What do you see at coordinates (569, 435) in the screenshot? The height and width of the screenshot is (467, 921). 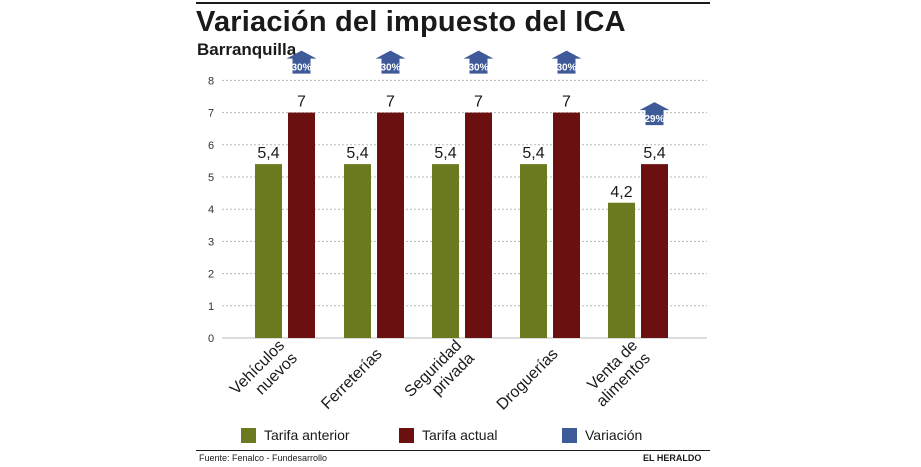 I see `legend-swatch-variacion` at bounding box center [569, 435].